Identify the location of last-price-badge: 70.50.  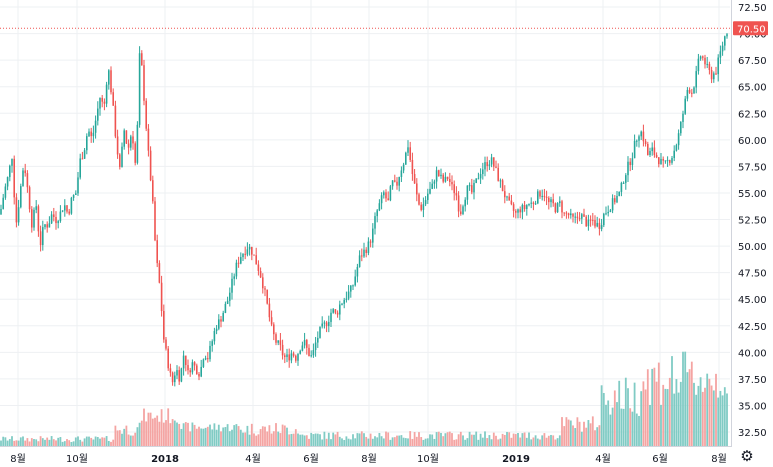
(750, 28).